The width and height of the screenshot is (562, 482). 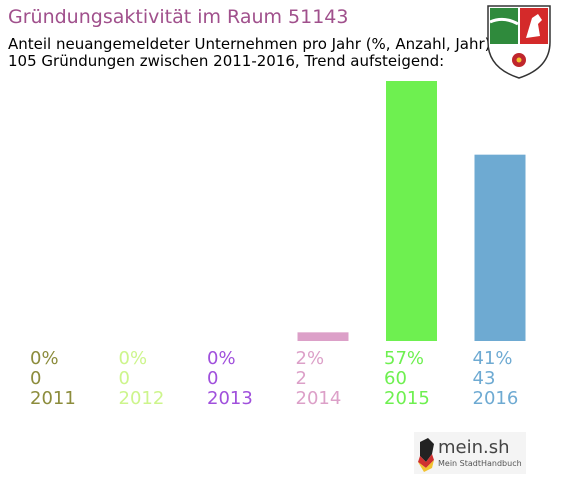 What do you see at coordinates (310, 358) in the screenshot?
I see `percent-label-2014: 2%` at bounding box center [310, 358].